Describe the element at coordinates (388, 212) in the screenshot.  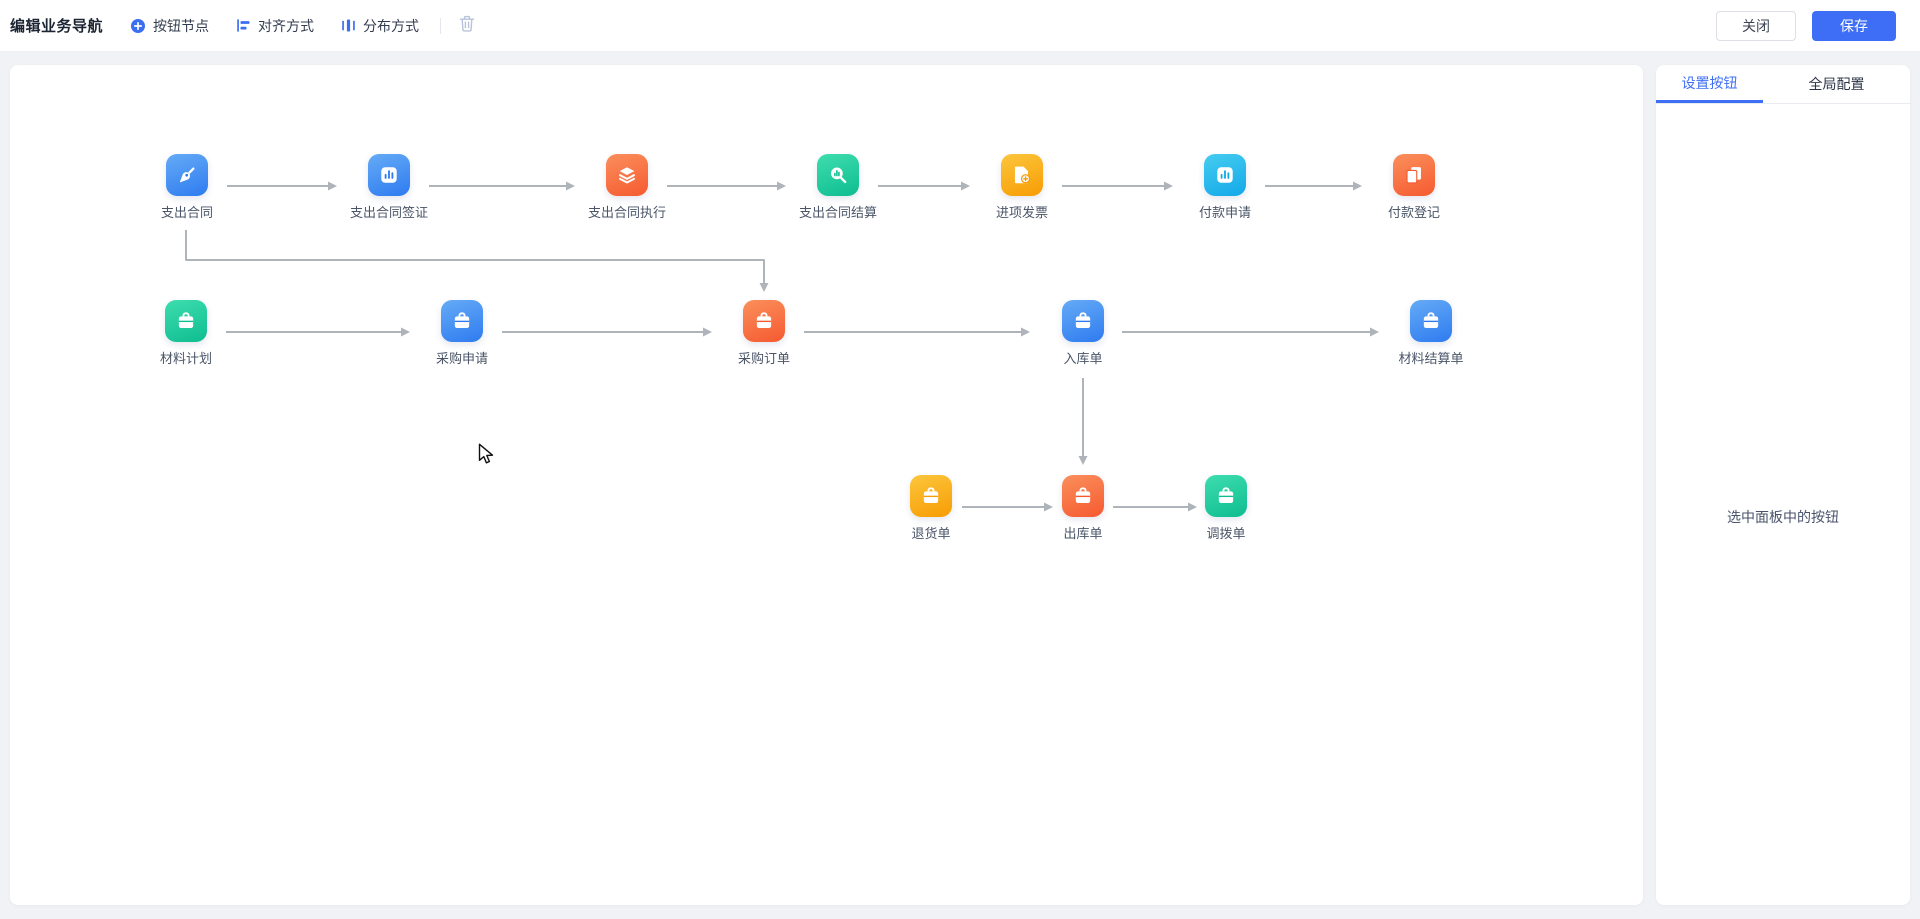
I see `node-label: 支出合同签证` at that location.